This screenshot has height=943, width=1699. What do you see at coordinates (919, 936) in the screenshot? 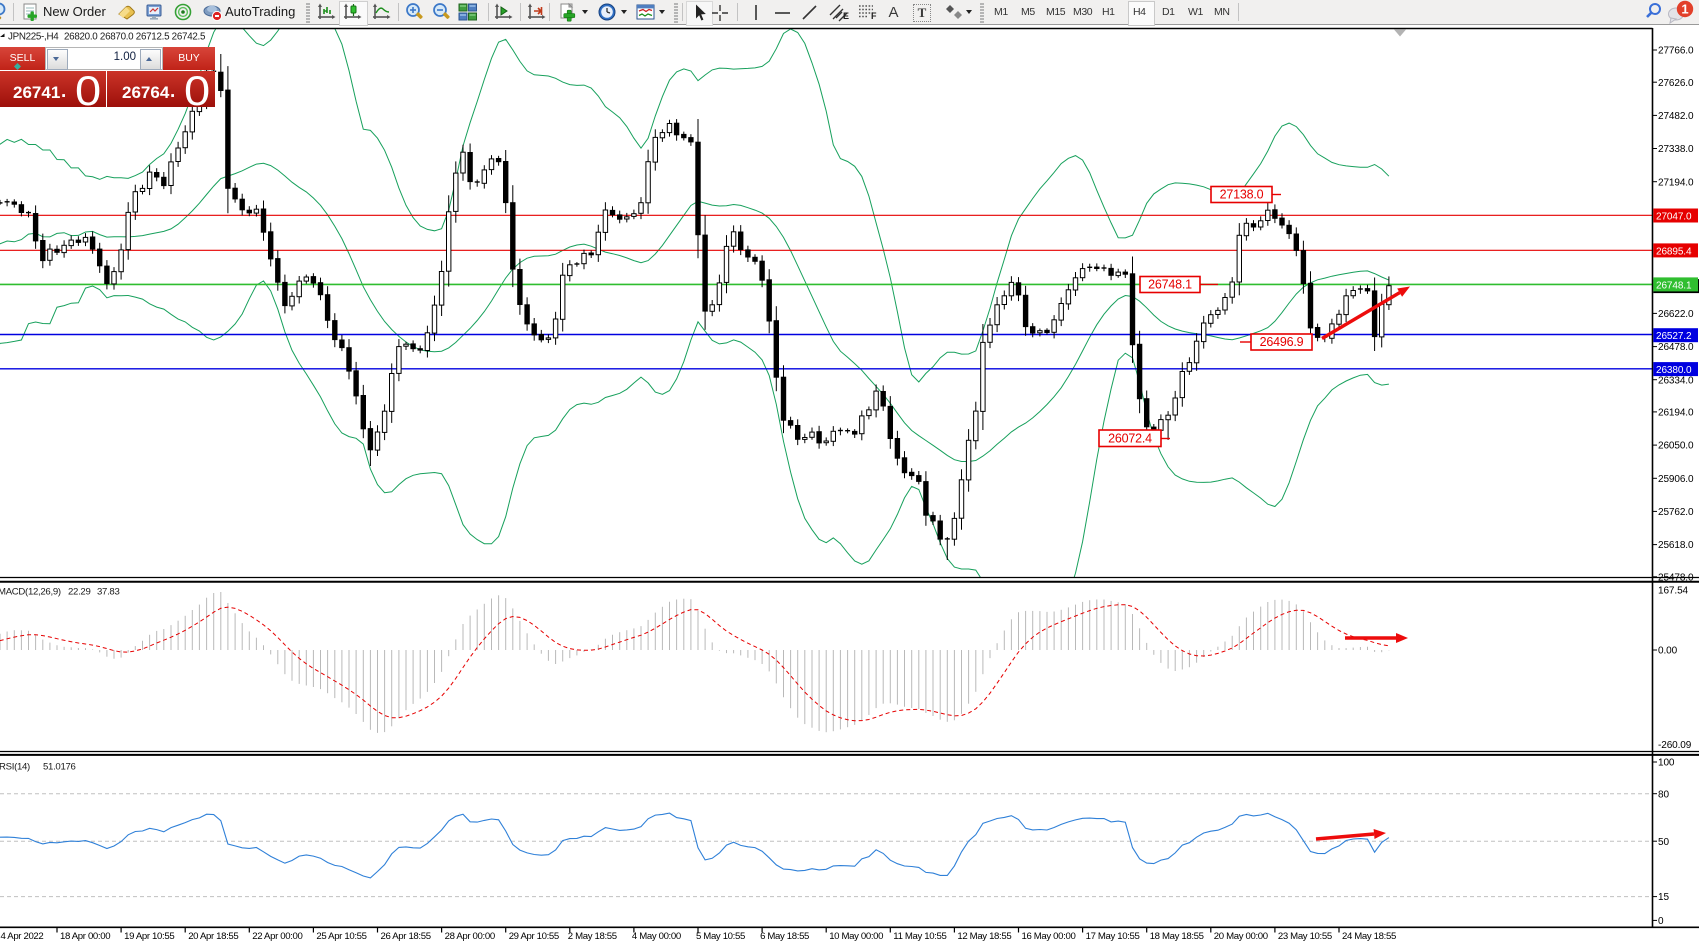
I see `svg-text: 11 May 10:55` at bounding box center [919, 936].